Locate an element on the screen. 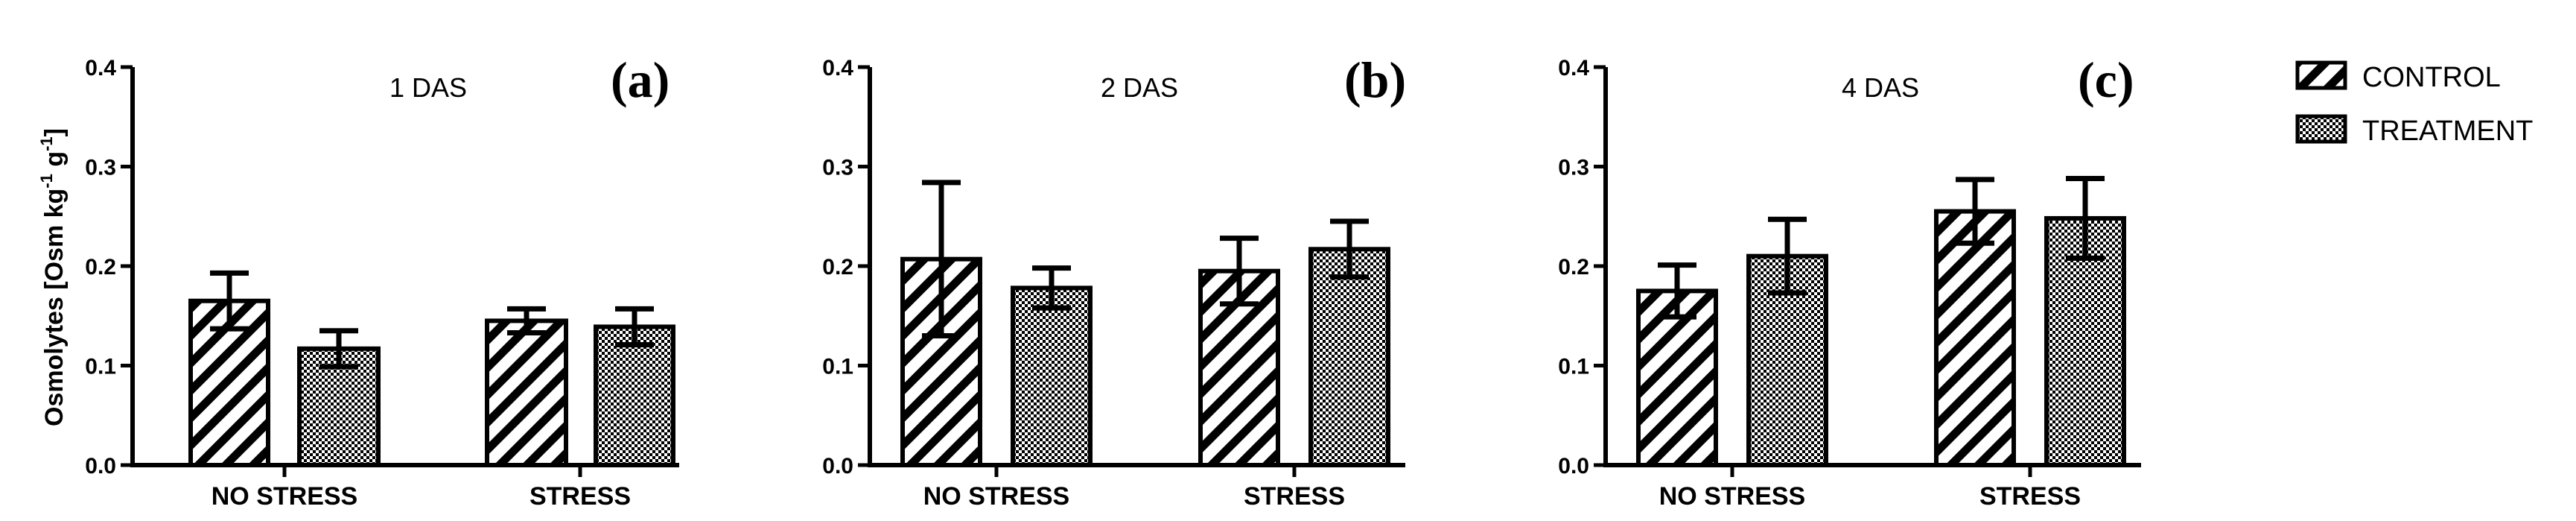 The width and height of the screenshot is (2576, 521). panel-title: 4 DAS is located at coordinates (1880, 87).